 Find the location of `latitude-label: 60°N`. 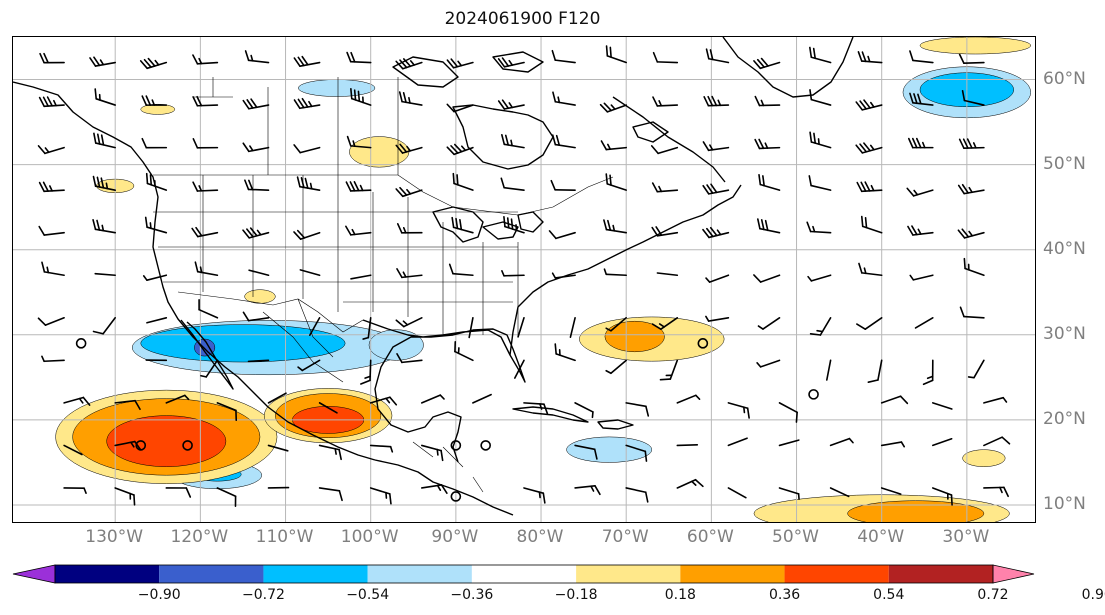

latitude-label: 60°N is located at coordinates (1064, 78).